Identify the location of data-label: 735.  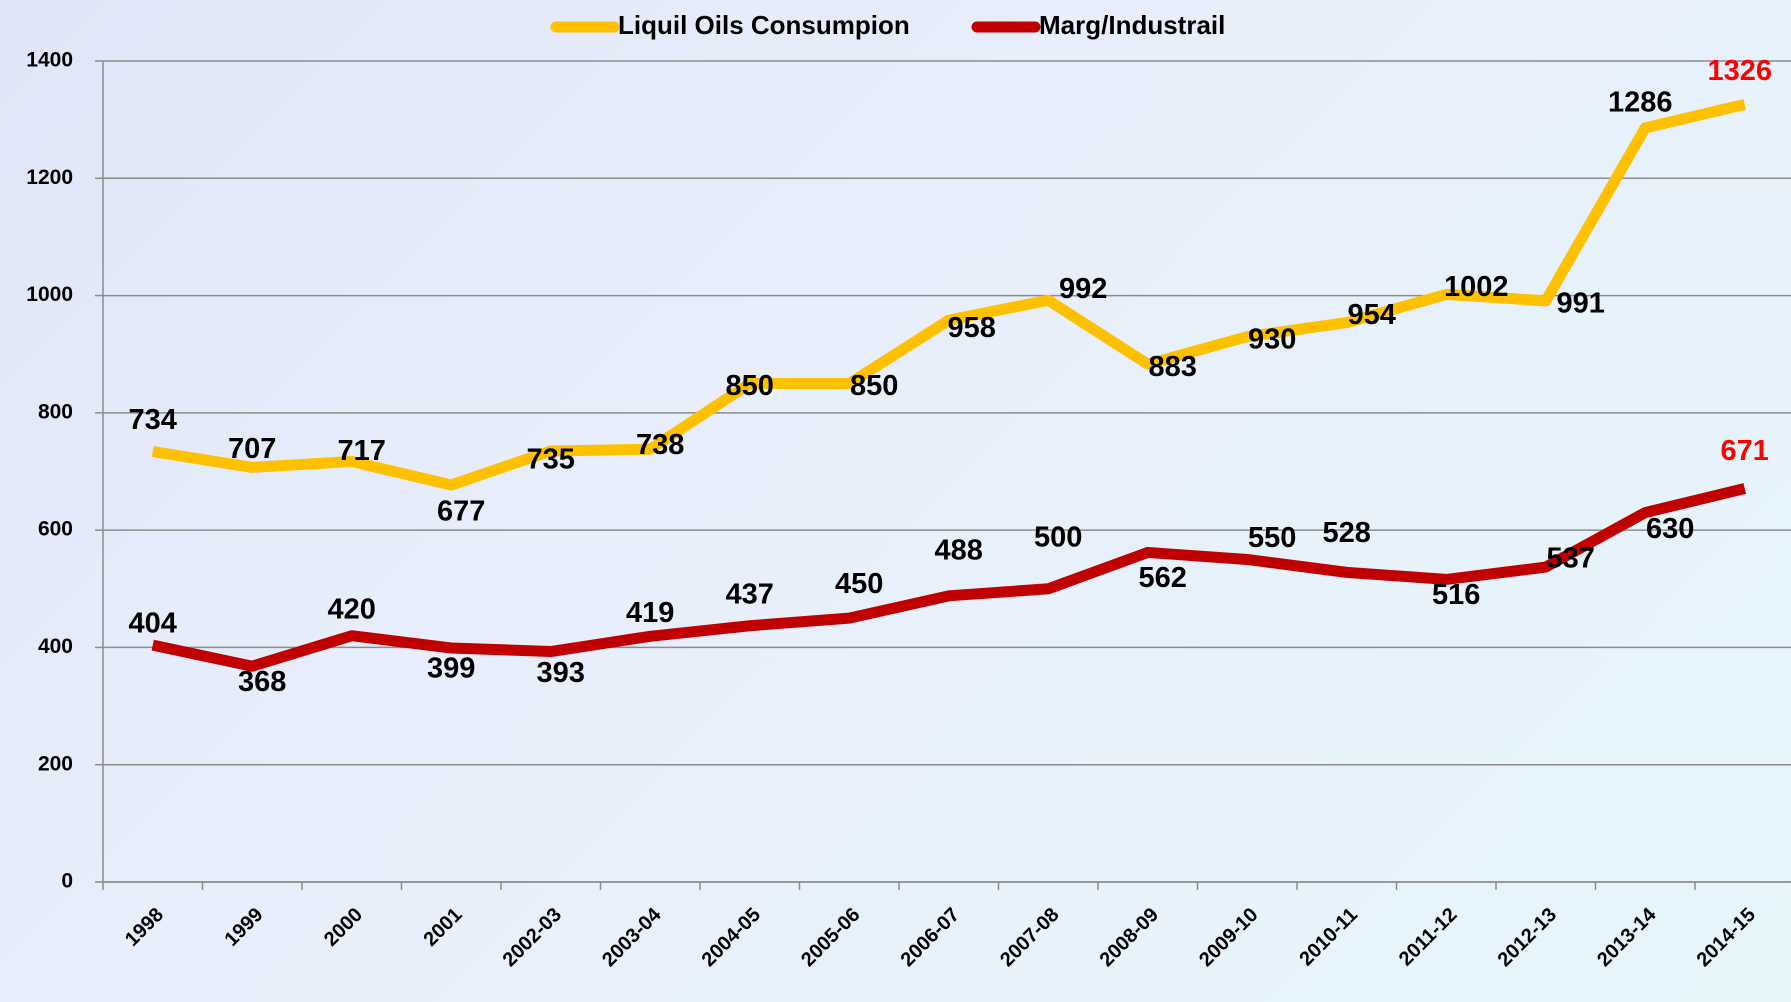
(551, 460).